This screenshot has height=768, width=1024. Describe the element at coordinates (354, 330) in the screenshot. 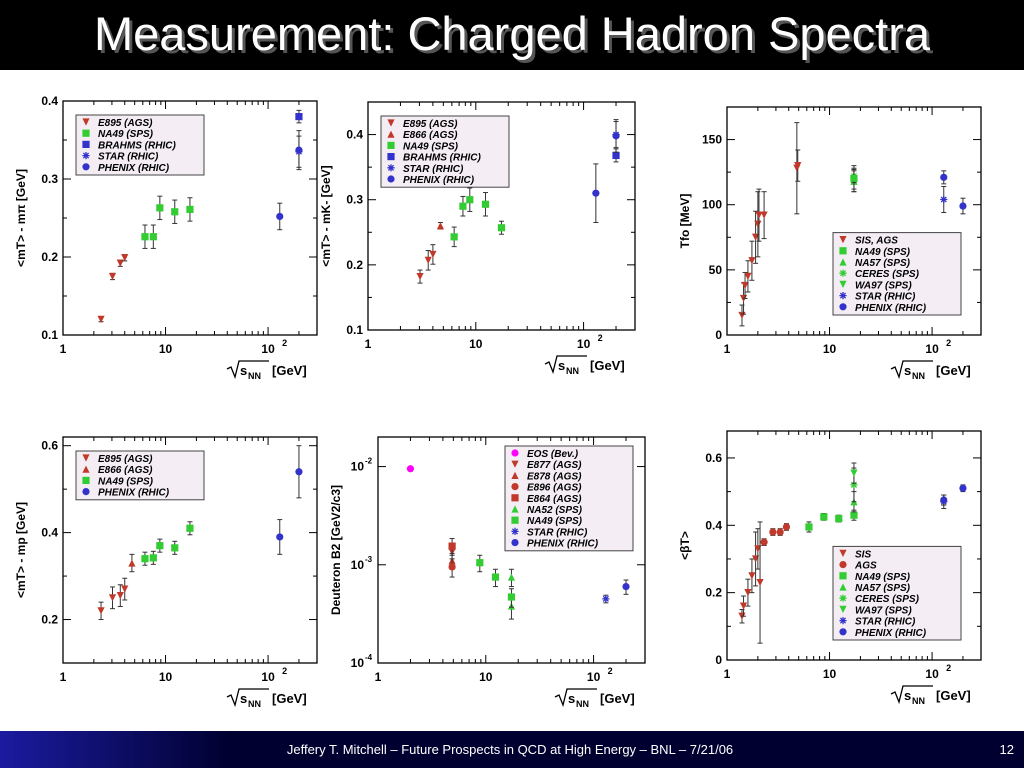

I see `y-tick-label: 0.1` at that location.